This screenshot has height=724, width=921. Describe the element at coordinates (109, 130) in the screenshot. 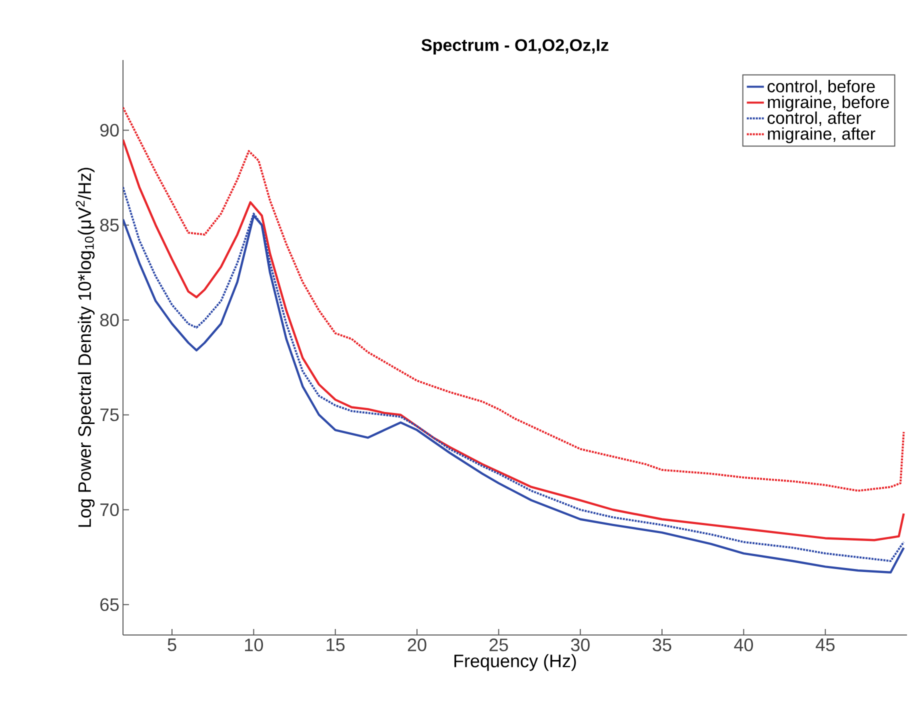

I see `y-tick-label: 90` at that location.